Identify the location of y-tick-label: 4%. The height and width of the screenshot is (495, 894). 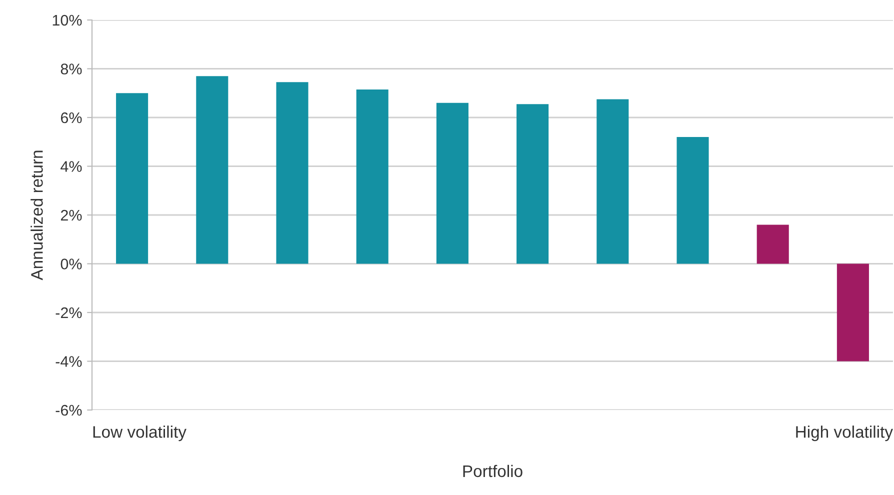
(71, 166).